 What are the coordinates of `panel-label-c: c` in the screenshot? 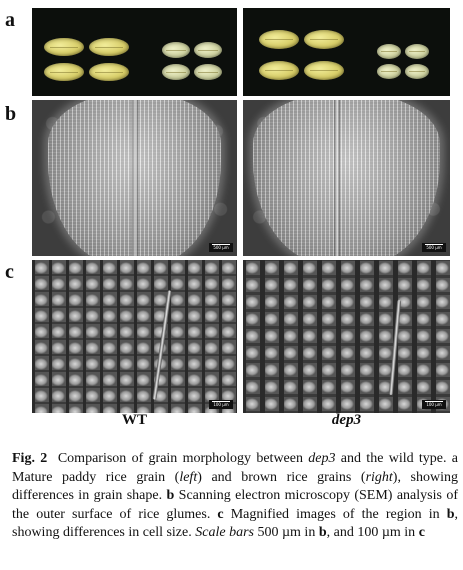 It's located at (9, 272).